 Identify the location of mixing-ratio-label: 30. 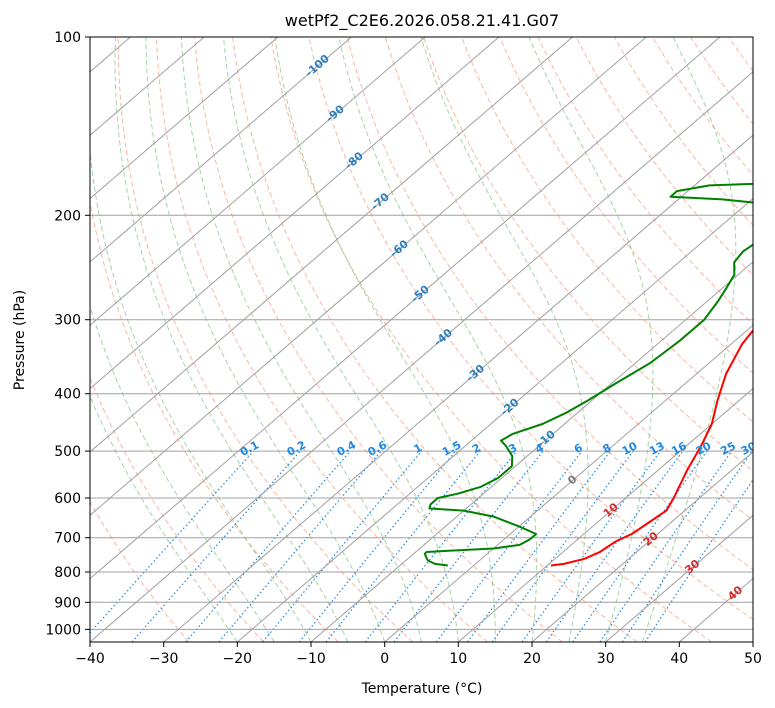
(749, 448).